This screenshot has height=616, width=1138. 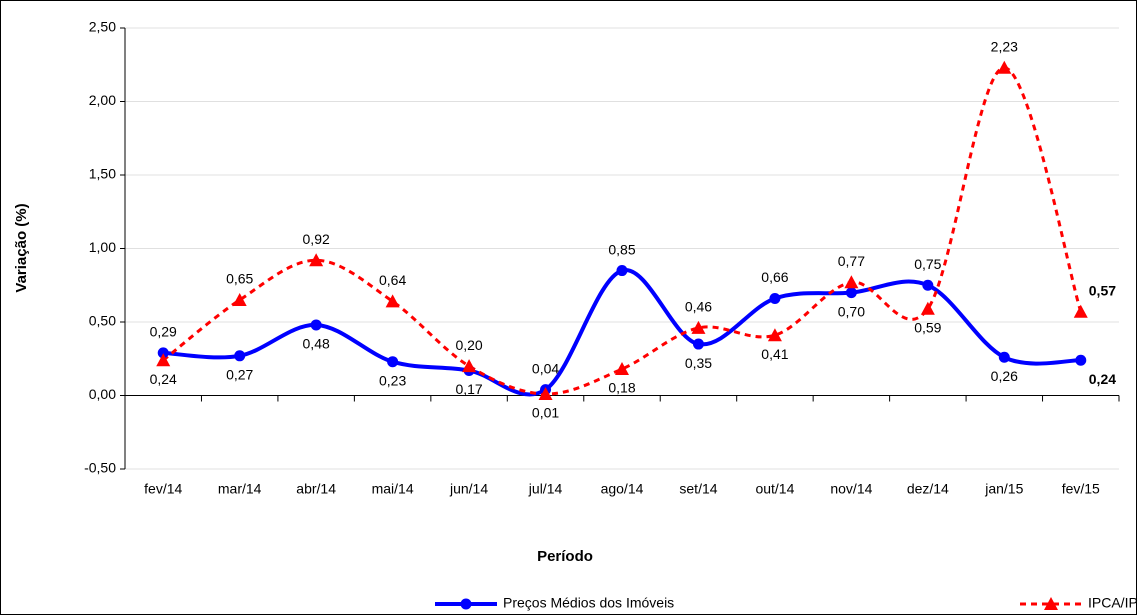 I want to click on data-label: 0,77, so click(x=851, y=261).